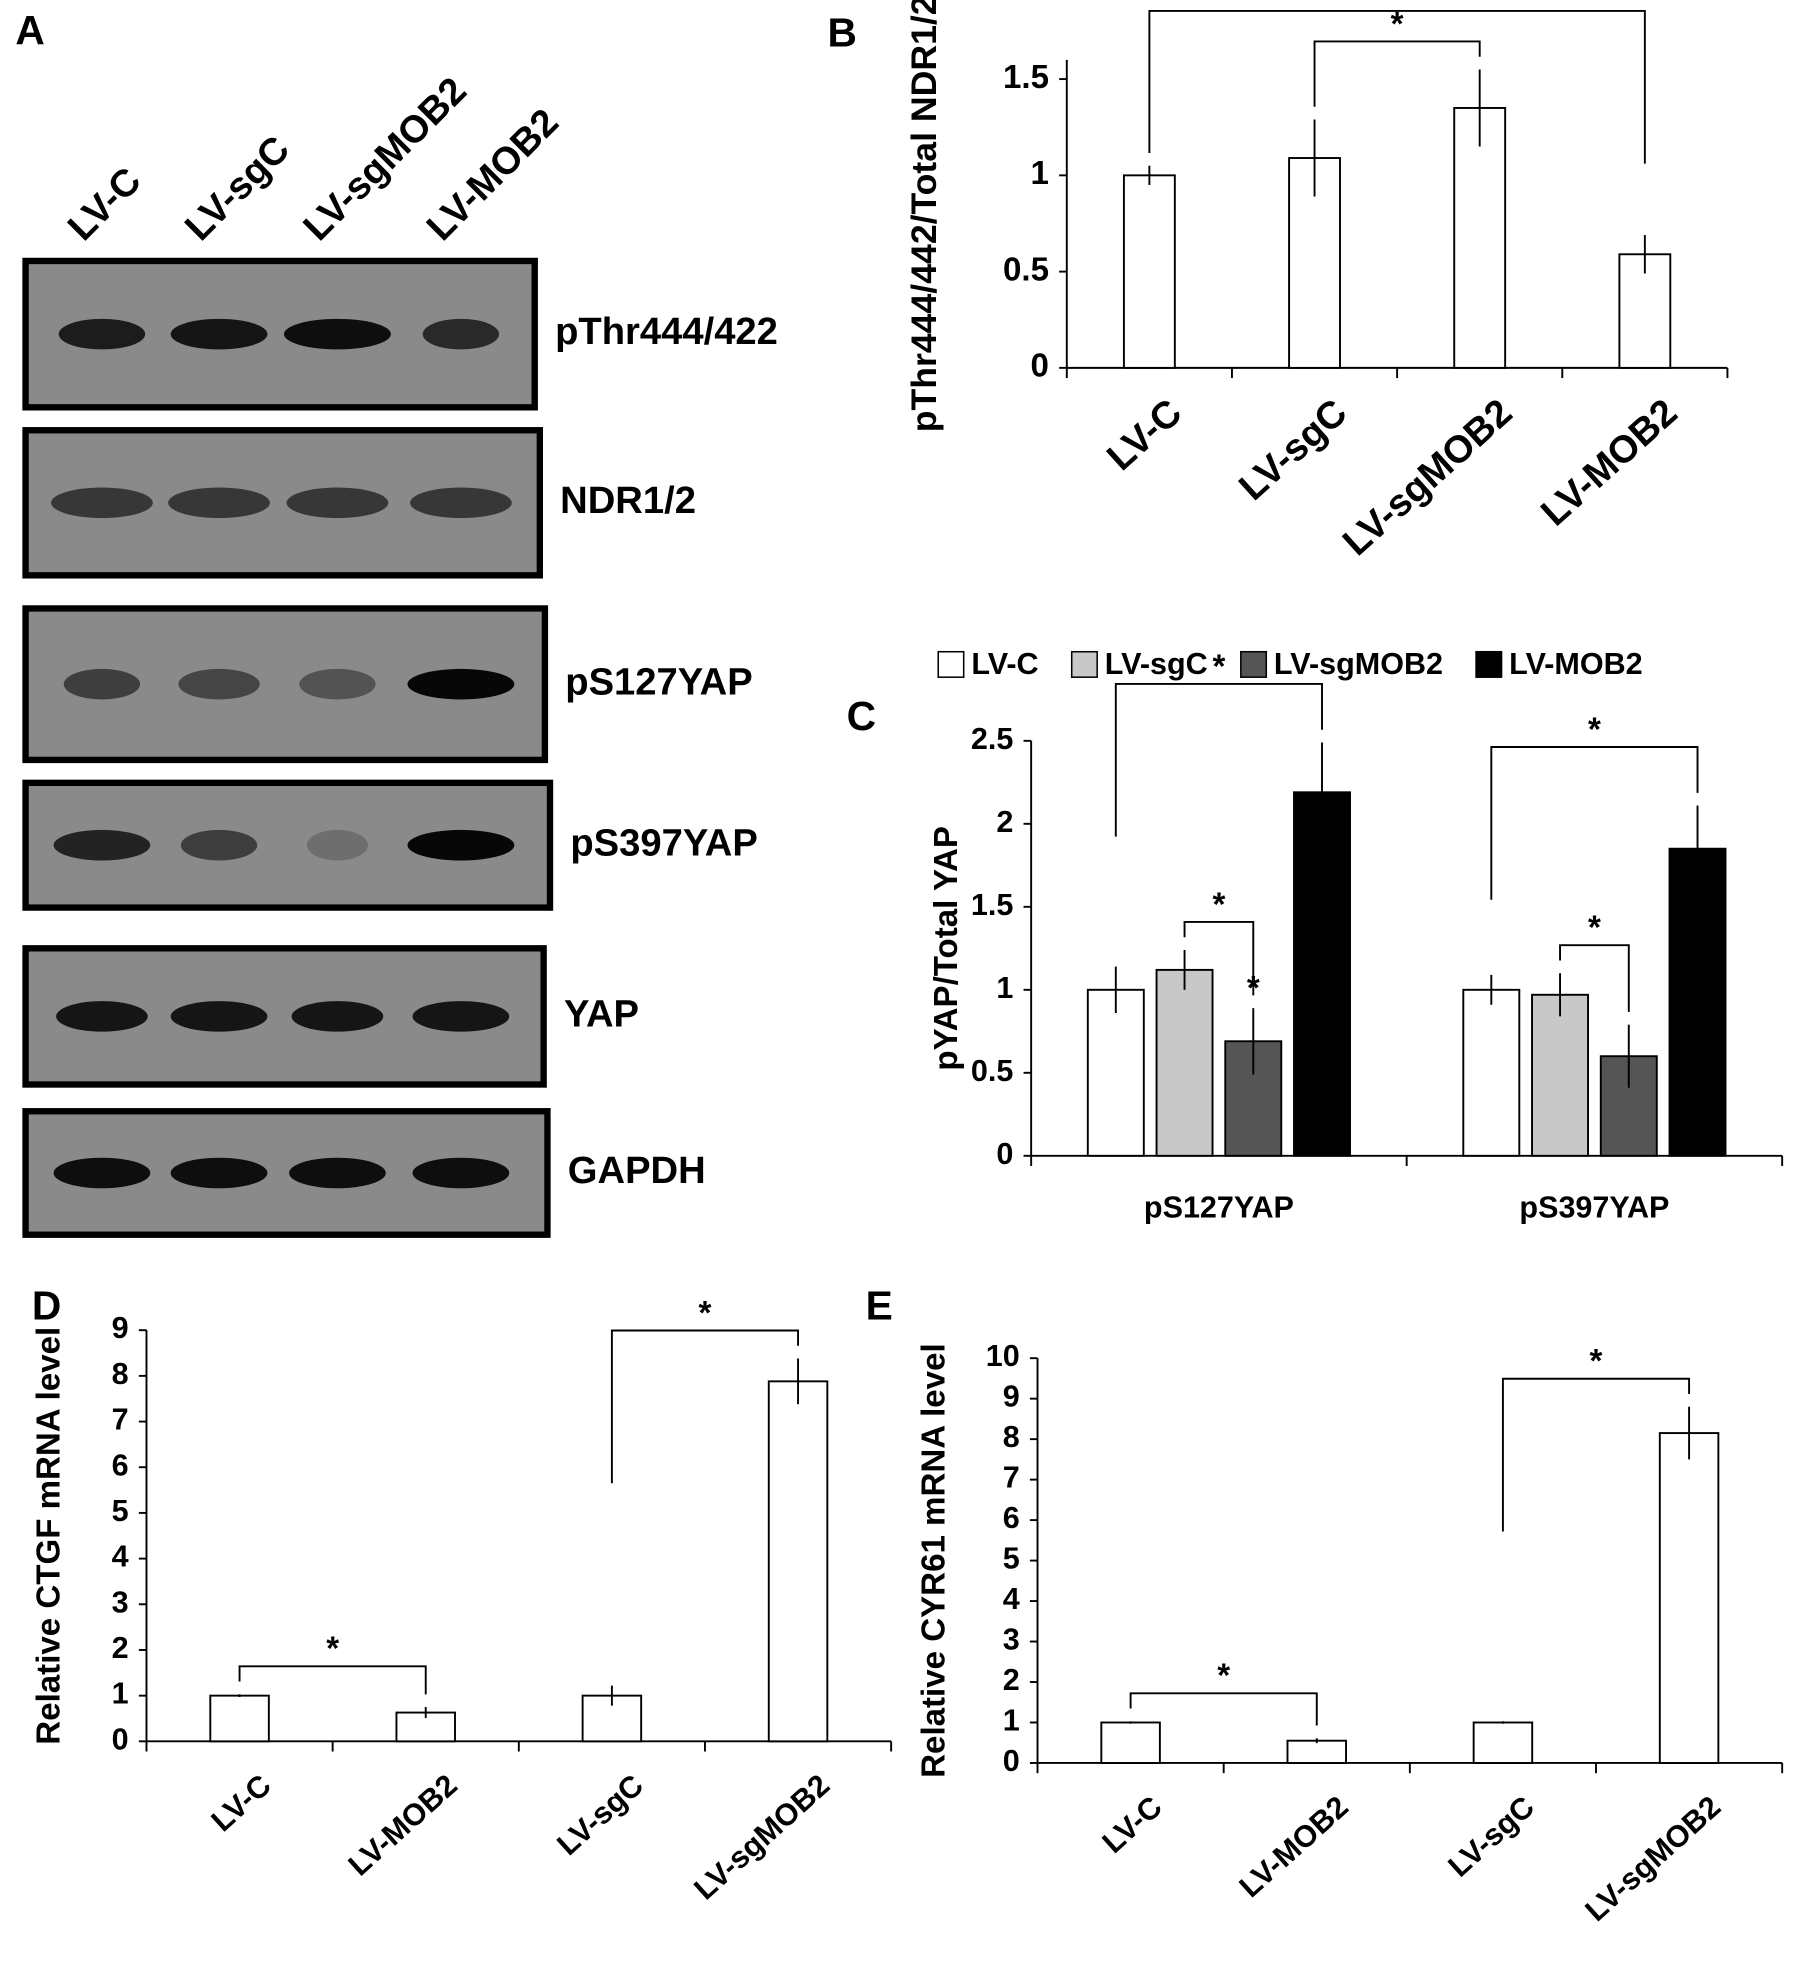  I want to click on legend-label: LV-sgC, so click(1156, 664).